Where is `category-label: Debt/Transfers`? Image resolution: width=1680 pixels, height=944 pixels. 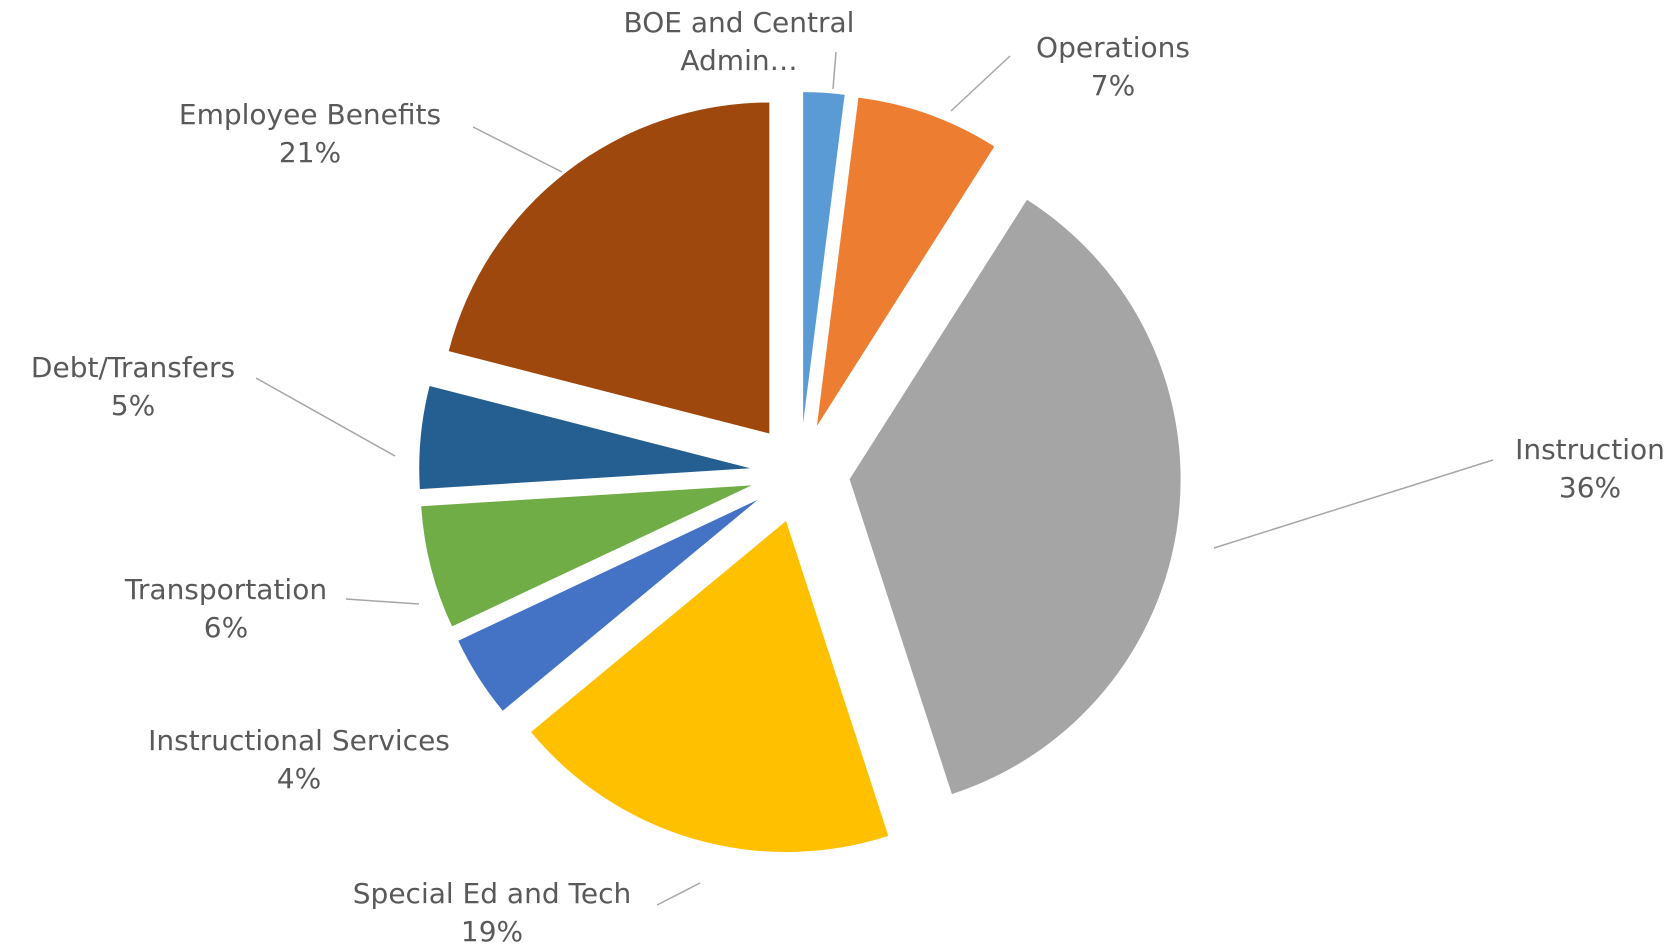
category-label: Debt/Transfers is located at coordinates (133, 367).